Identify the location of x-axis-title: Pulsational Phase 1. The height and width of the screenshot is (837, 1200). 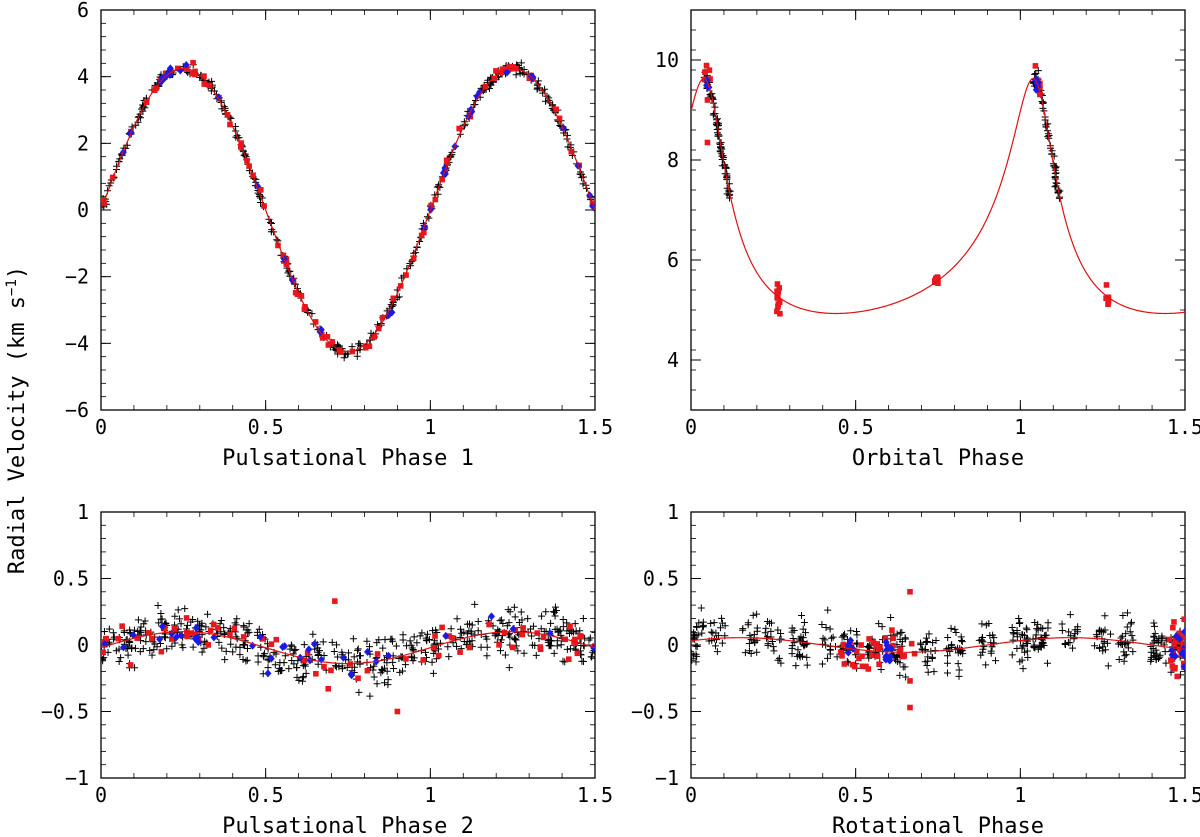
(348, 458).